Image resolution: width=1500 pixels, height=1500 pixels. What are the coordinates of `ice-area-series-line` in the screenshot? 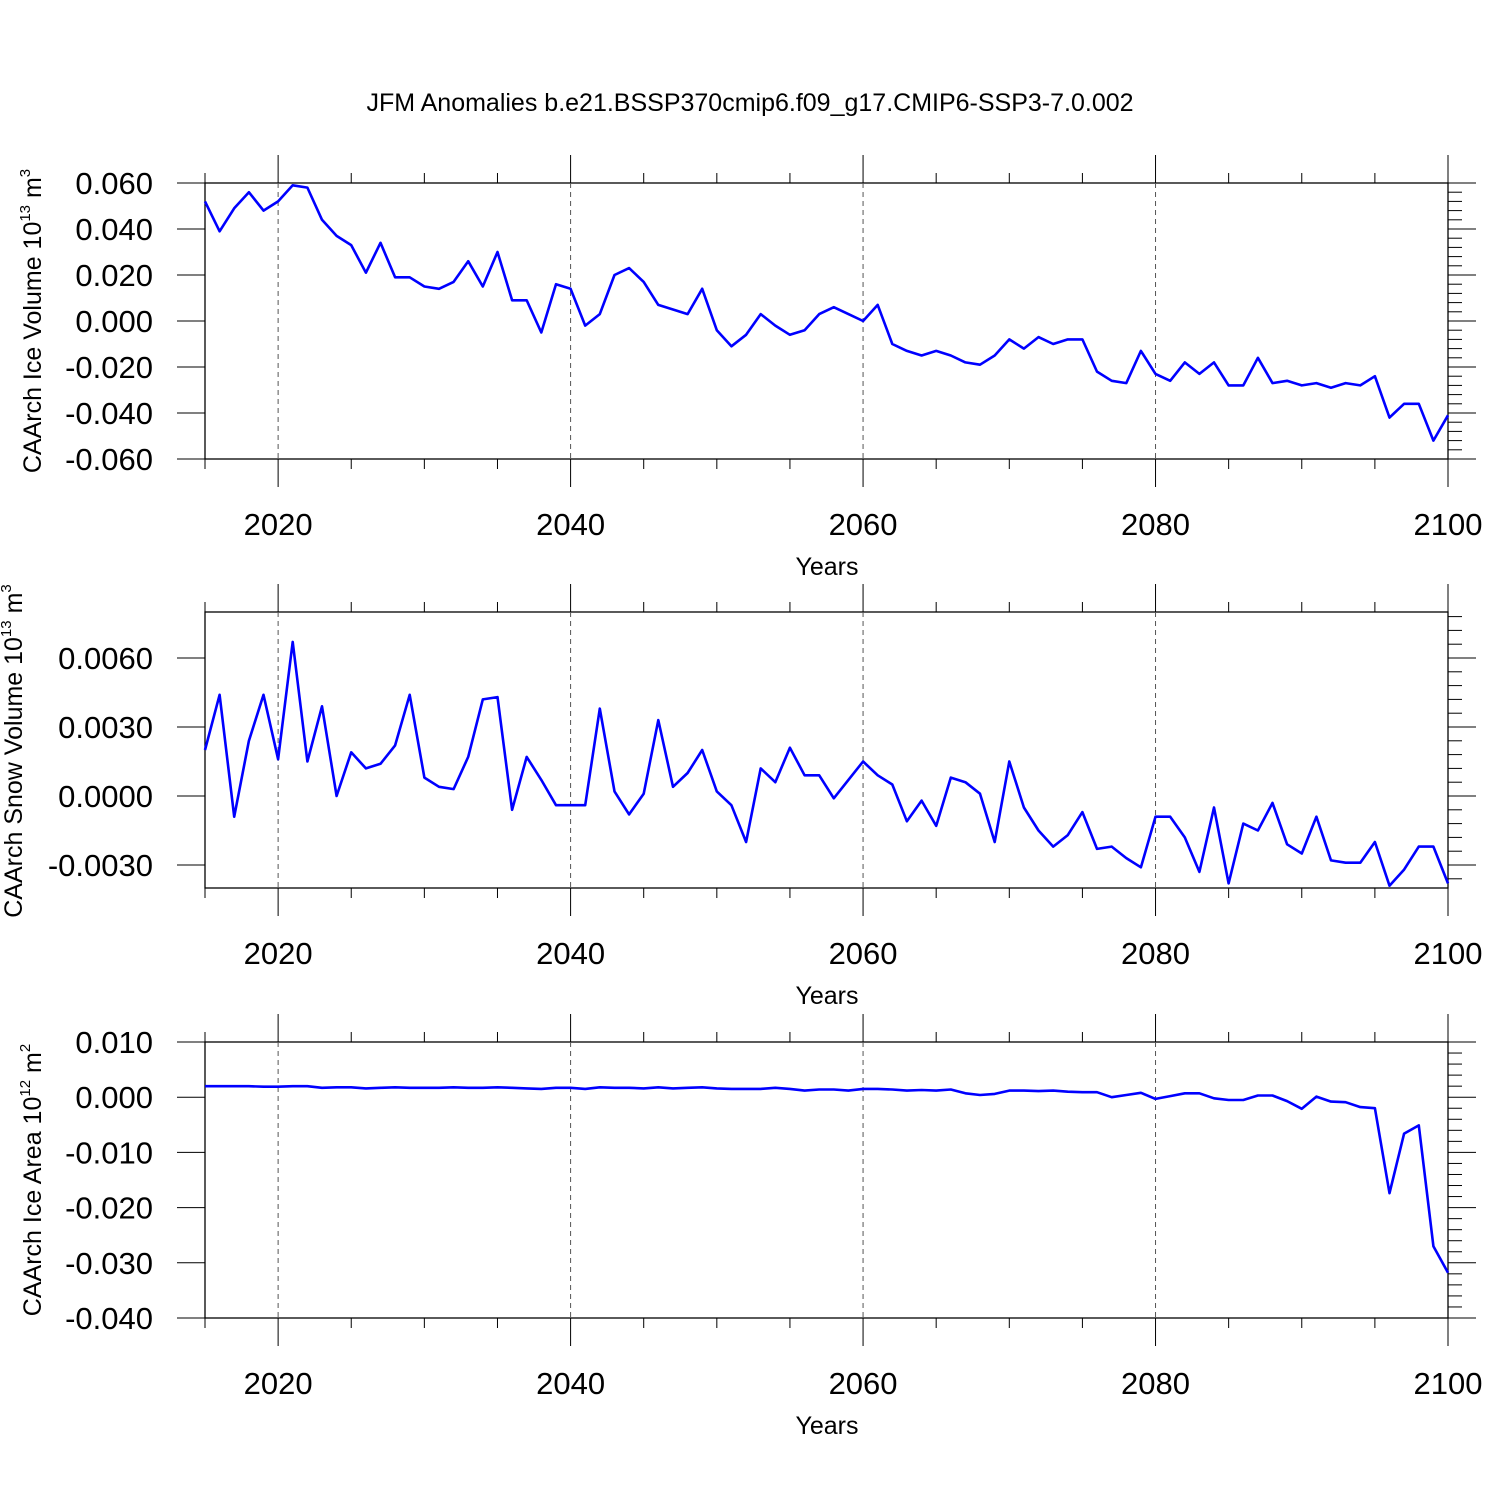 It's located at (827, 1179).